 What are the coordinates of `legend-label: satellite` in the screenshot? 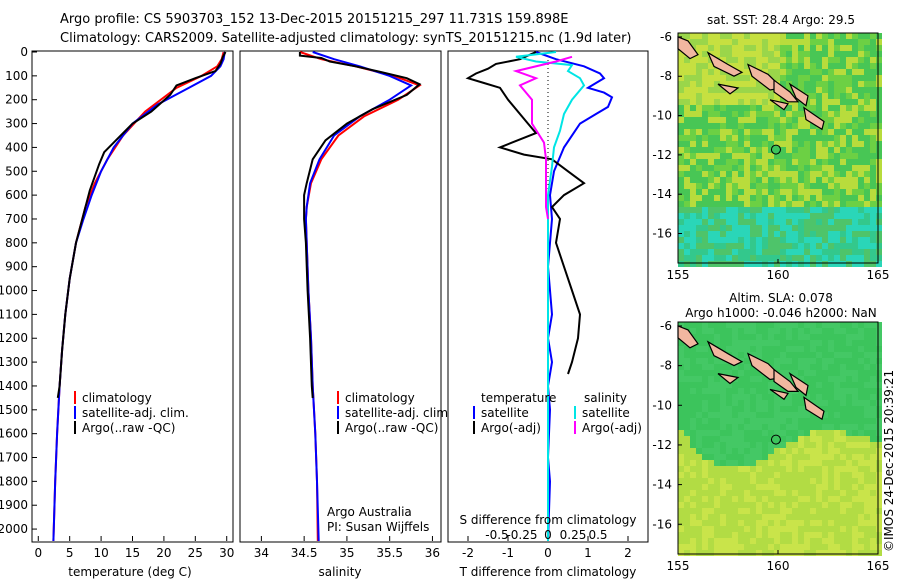 It's located at (505, 413).